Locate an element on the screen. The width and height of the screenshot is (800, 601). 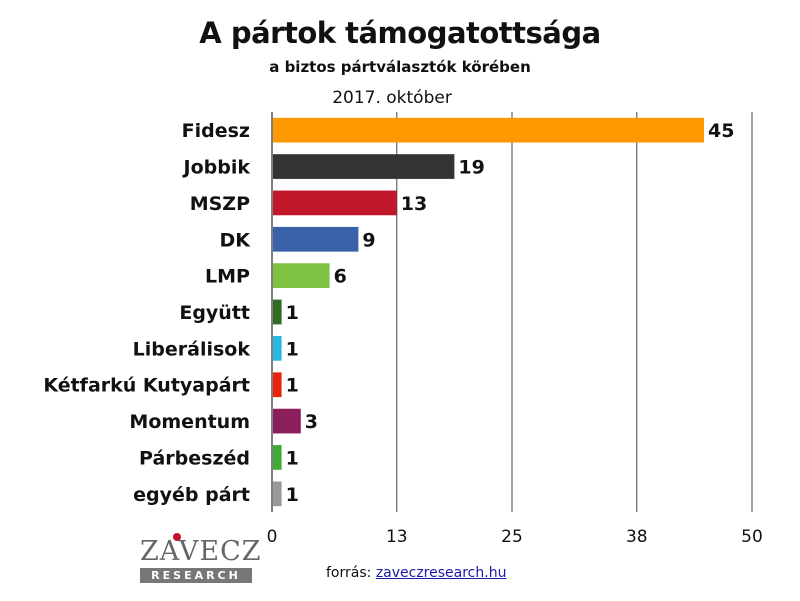
category-label: Jobbik is located at coordinates (216, 168).